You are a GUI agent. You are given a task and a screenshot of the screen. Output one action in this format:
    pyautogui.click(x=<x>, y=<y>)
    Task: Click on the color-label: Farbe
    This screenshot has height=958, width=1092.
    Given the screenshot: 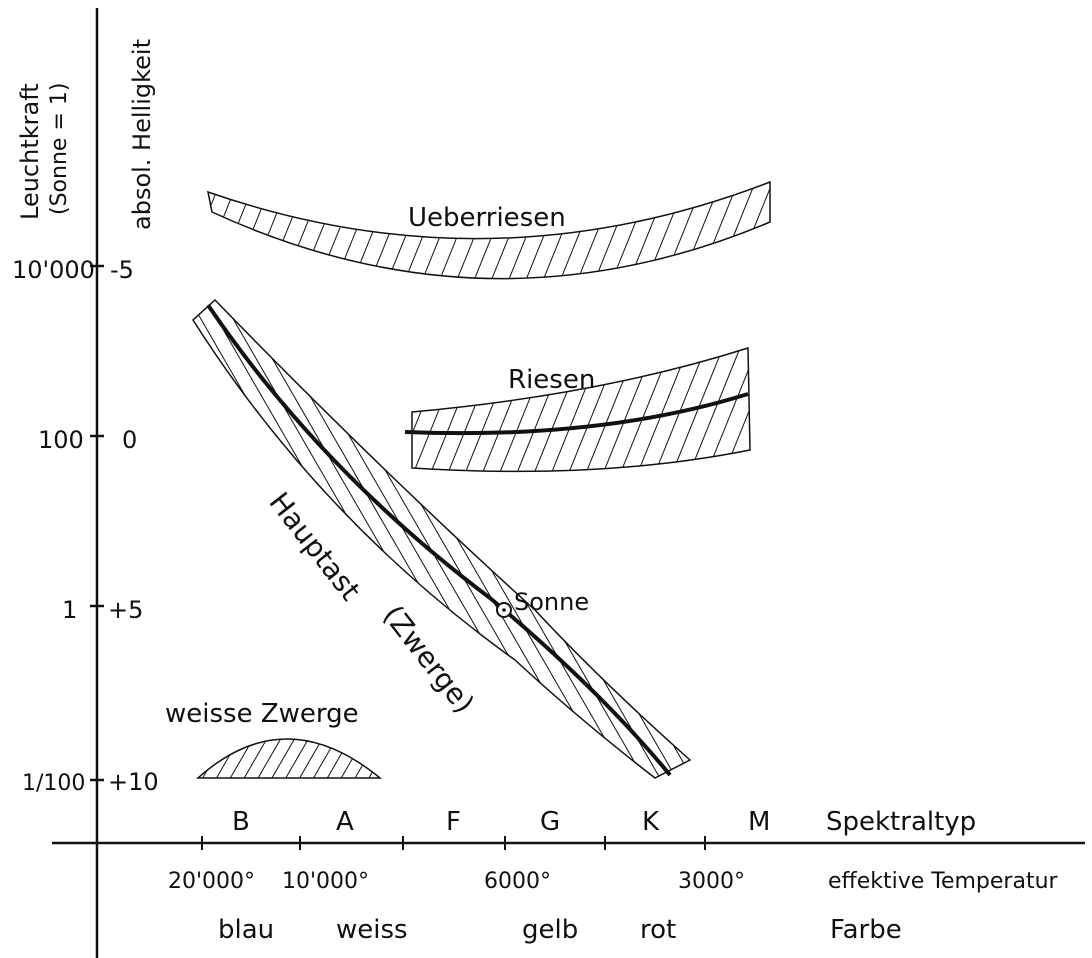 What is the action you would take?
    pyautogui.click(x=866, y=930)
    